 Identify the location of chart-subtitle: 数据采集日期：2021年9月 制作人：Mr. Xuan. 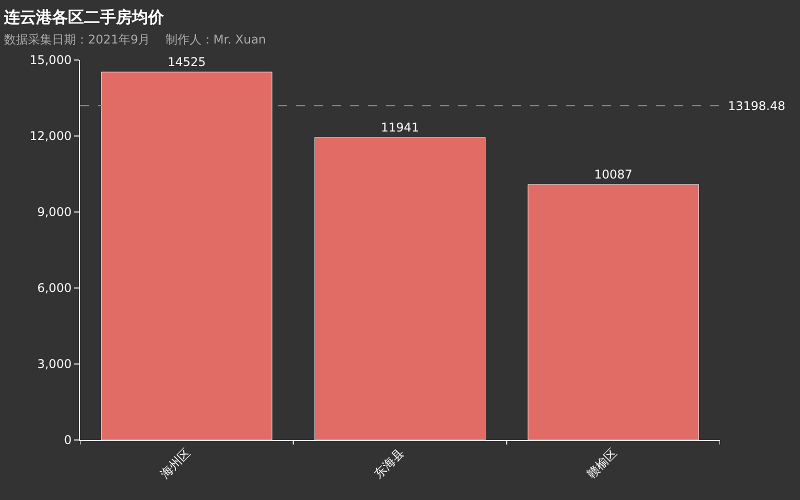
(135, 39).